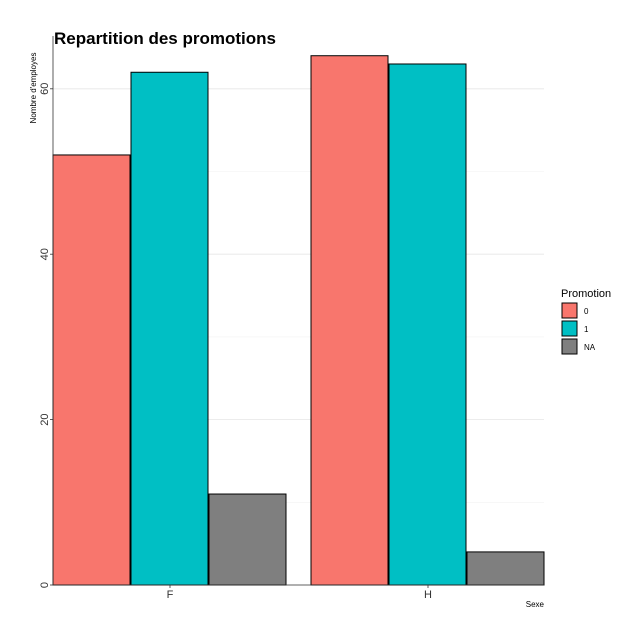 This screenshot has height=640, width=640. What do you see at coordinates (428, 595) in the screenshot?
I see `x-tick-label: H` at bounding box center [428, 595].